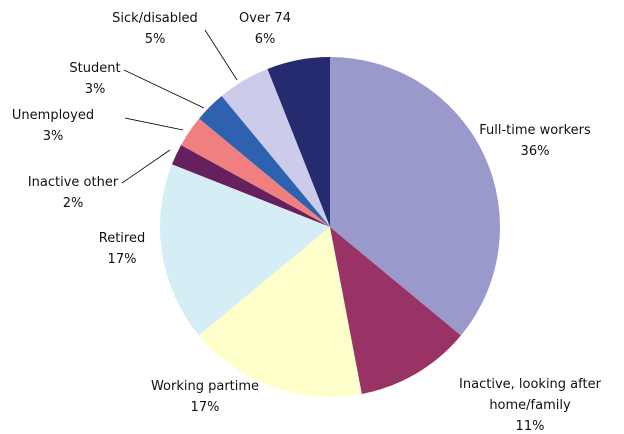 This screenshot has width=624, height=434. Describe the element at coordinates (155, 18) in the screenshot. I see `label-name: Sick/disabled` at that location.